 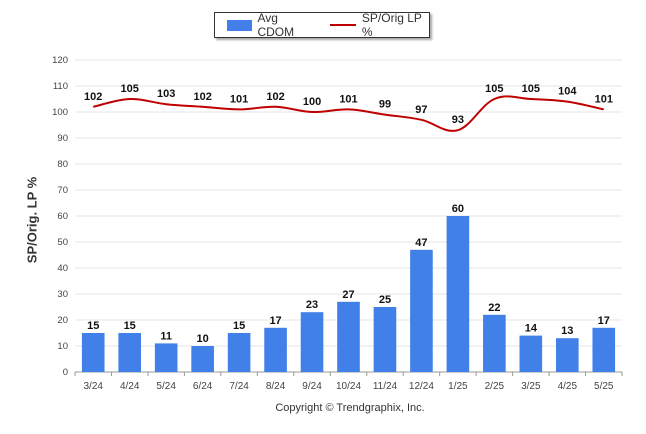 I want to click on y-tick-label: 40, so click(x=62, y=268).